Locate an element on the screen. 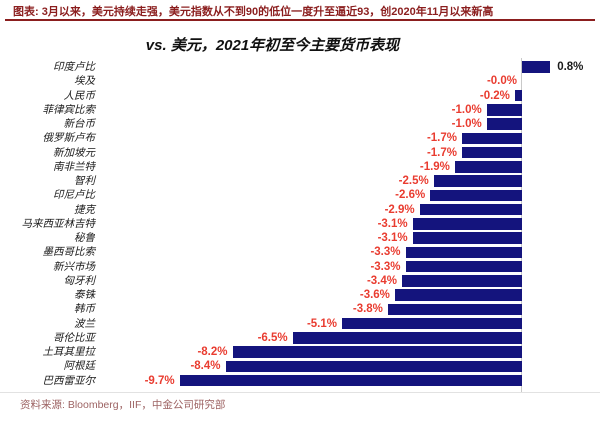 This screenshot has width=600, height=423. value-label: -2.6% is located at coordinates (410, 195).